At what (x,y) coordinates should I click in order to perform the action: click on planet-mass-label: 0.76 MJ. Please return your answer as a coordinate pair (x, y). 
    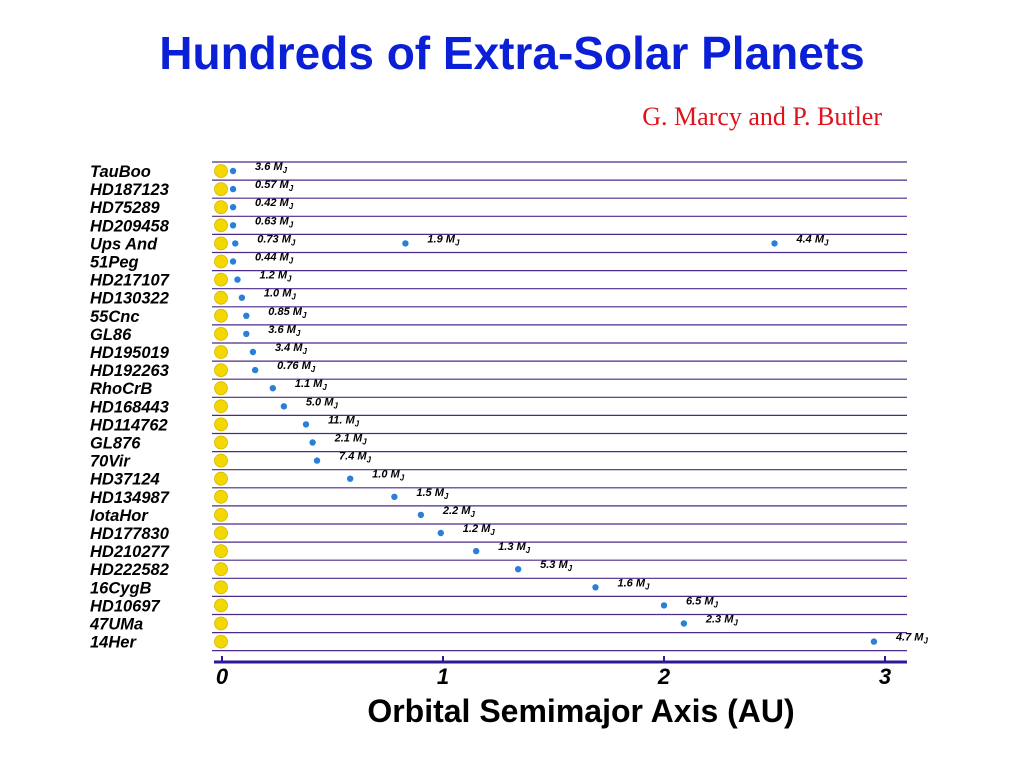
    Looking at the image, I should click on (296, 367).